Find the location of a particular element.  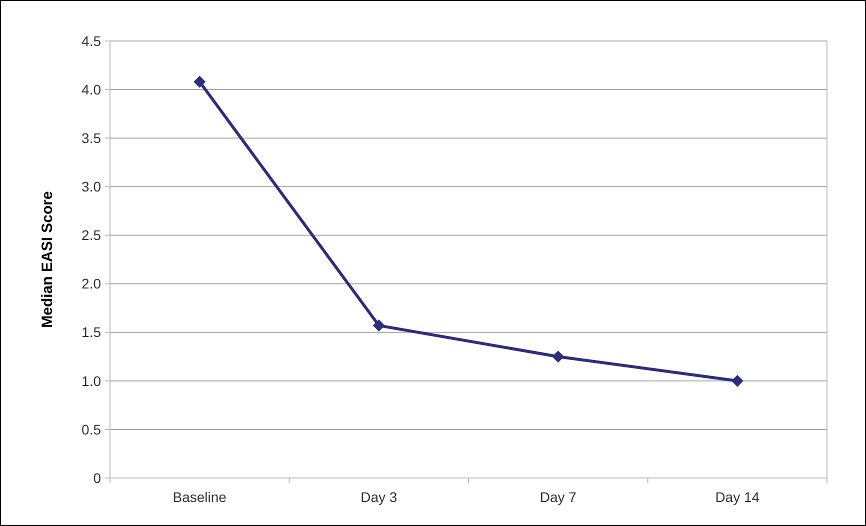

y-axis-title: Median EASI Score is located at coordinates (47, 259).